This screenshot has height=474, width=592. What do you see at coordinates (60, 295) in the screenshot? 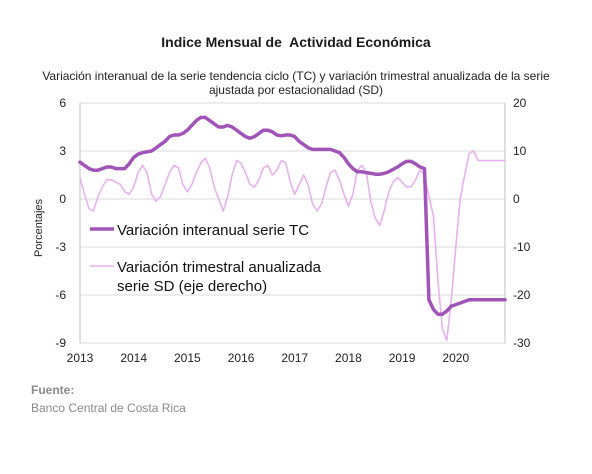
I see `y-left-tick-label: -6` at bounding box center [60, 295].